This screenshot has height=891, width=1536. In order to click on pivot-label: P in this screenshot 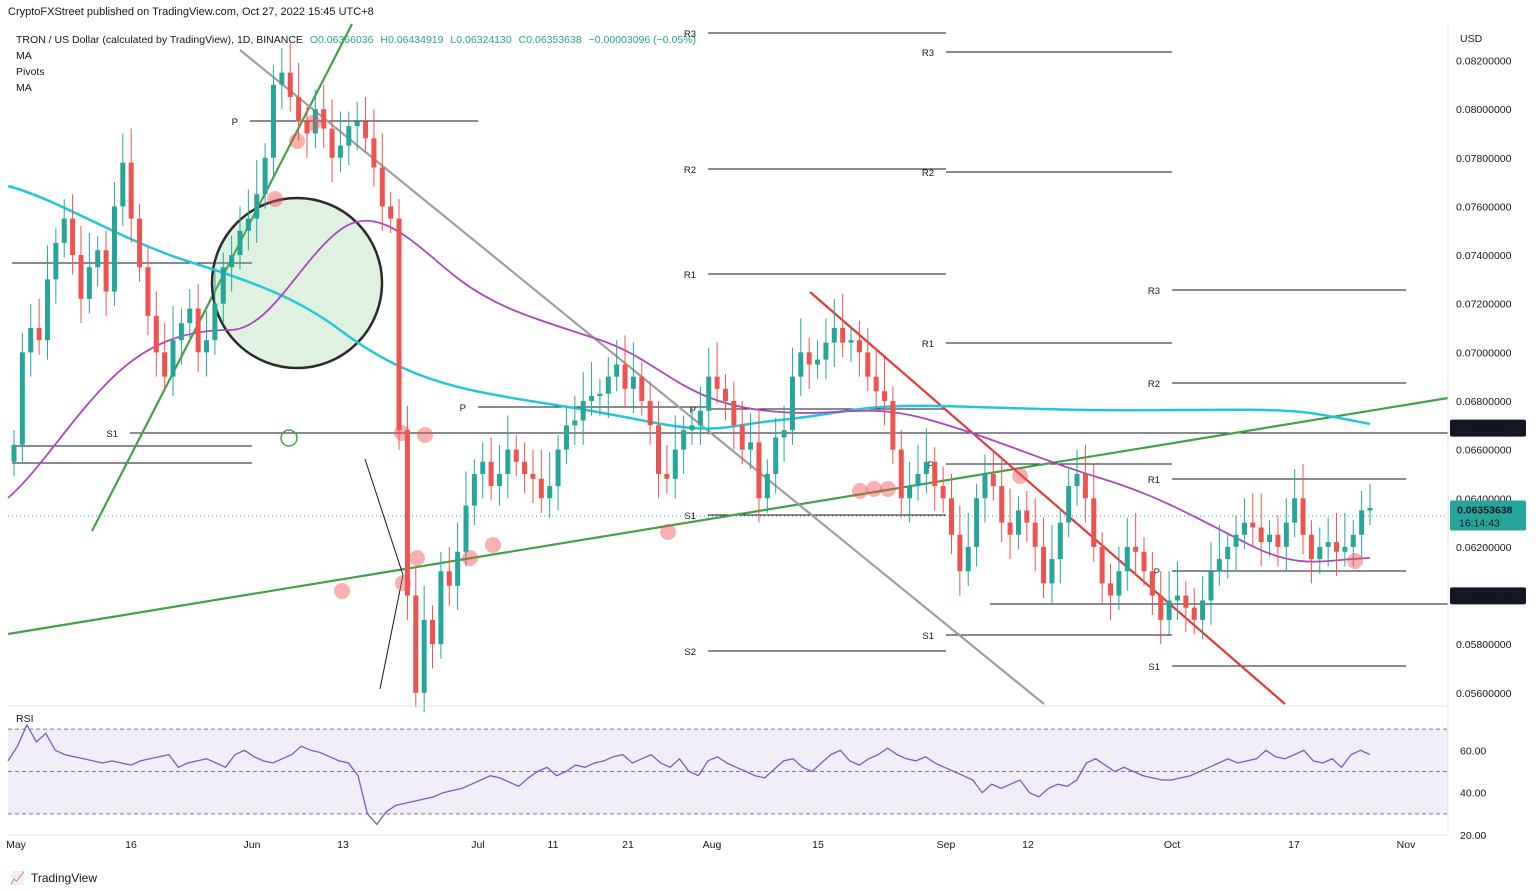, I will do `click(931, 465)`.